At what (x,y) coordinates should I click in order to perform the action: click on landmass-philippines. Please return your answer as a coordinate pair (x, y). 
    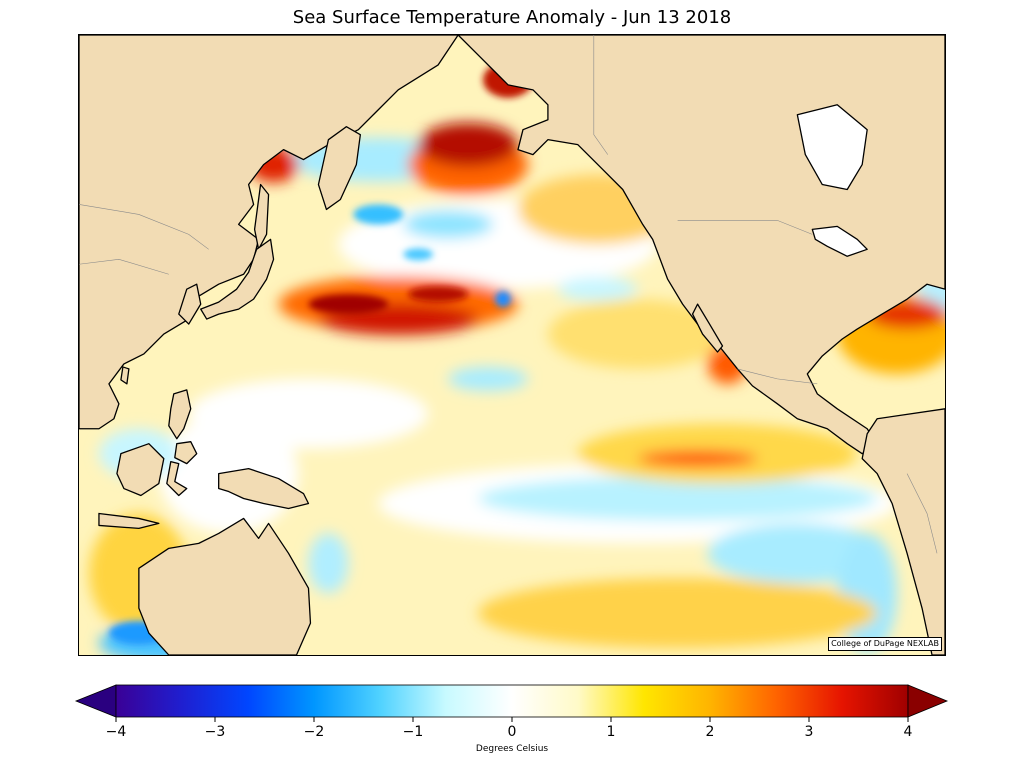
    Looking at the image, I should click on (180, 414).